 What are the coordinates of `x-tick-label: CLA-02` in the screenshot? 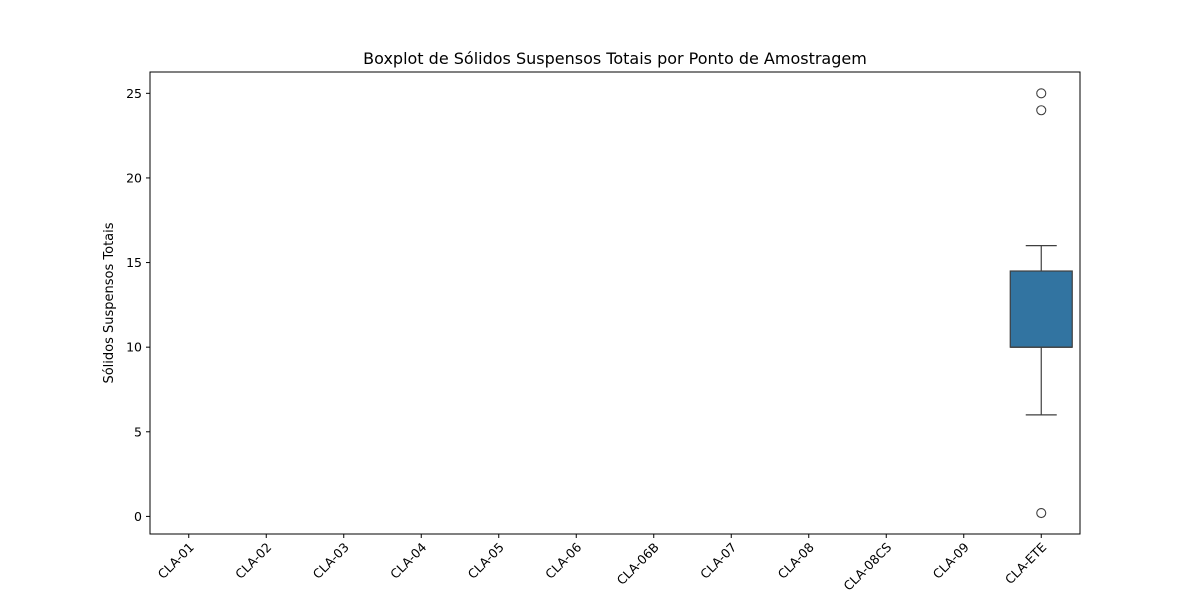 It's located at (253, 561).